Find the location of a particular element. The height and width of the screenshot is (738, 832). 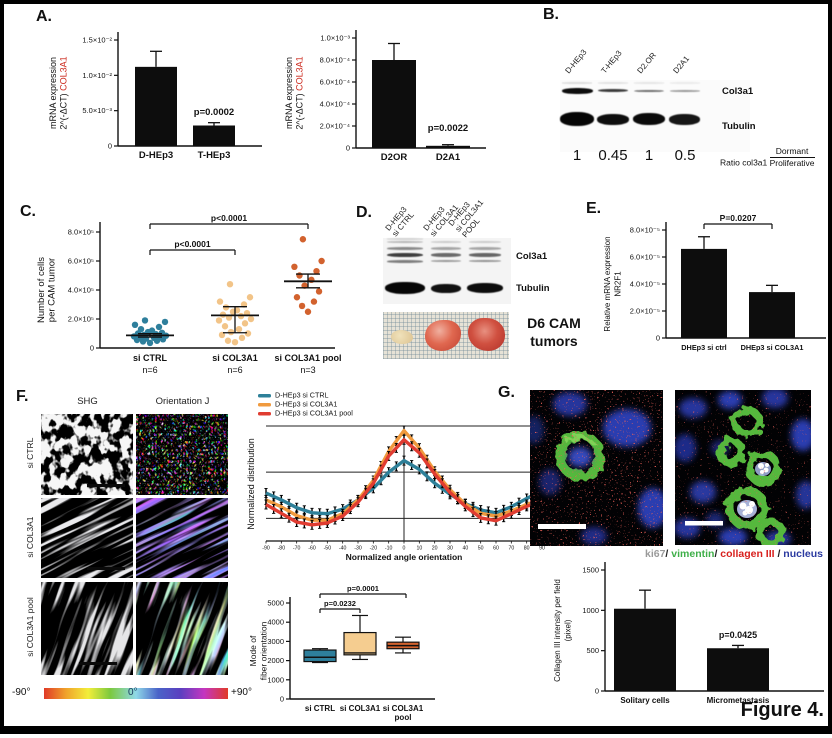

colorbar-label-right: +90° is located at coordinates (241, 692).